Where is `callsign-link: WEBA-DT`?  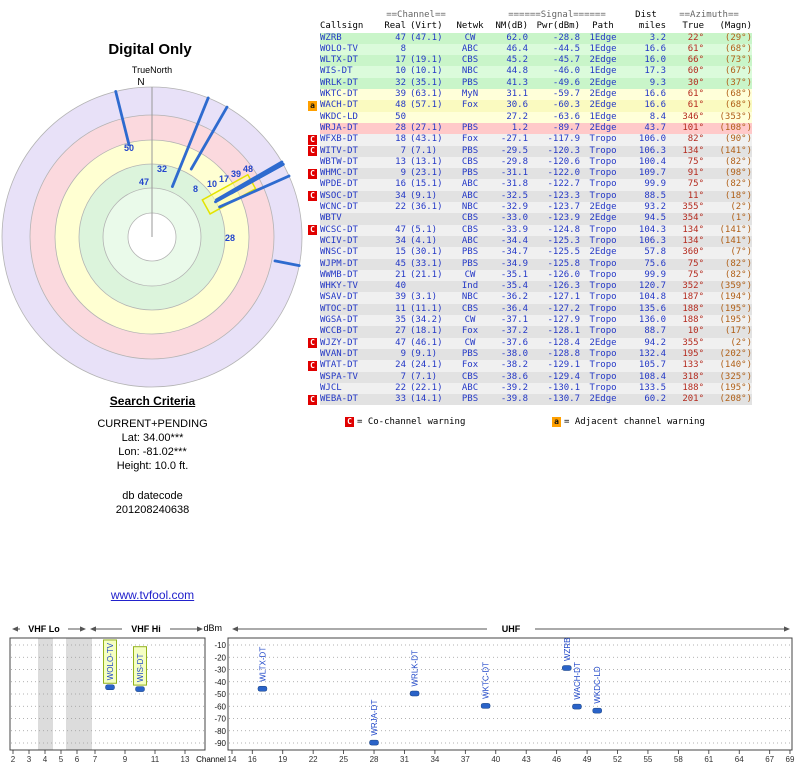 callsign-link: WEBA-DT is located at coordinates (339, 399).